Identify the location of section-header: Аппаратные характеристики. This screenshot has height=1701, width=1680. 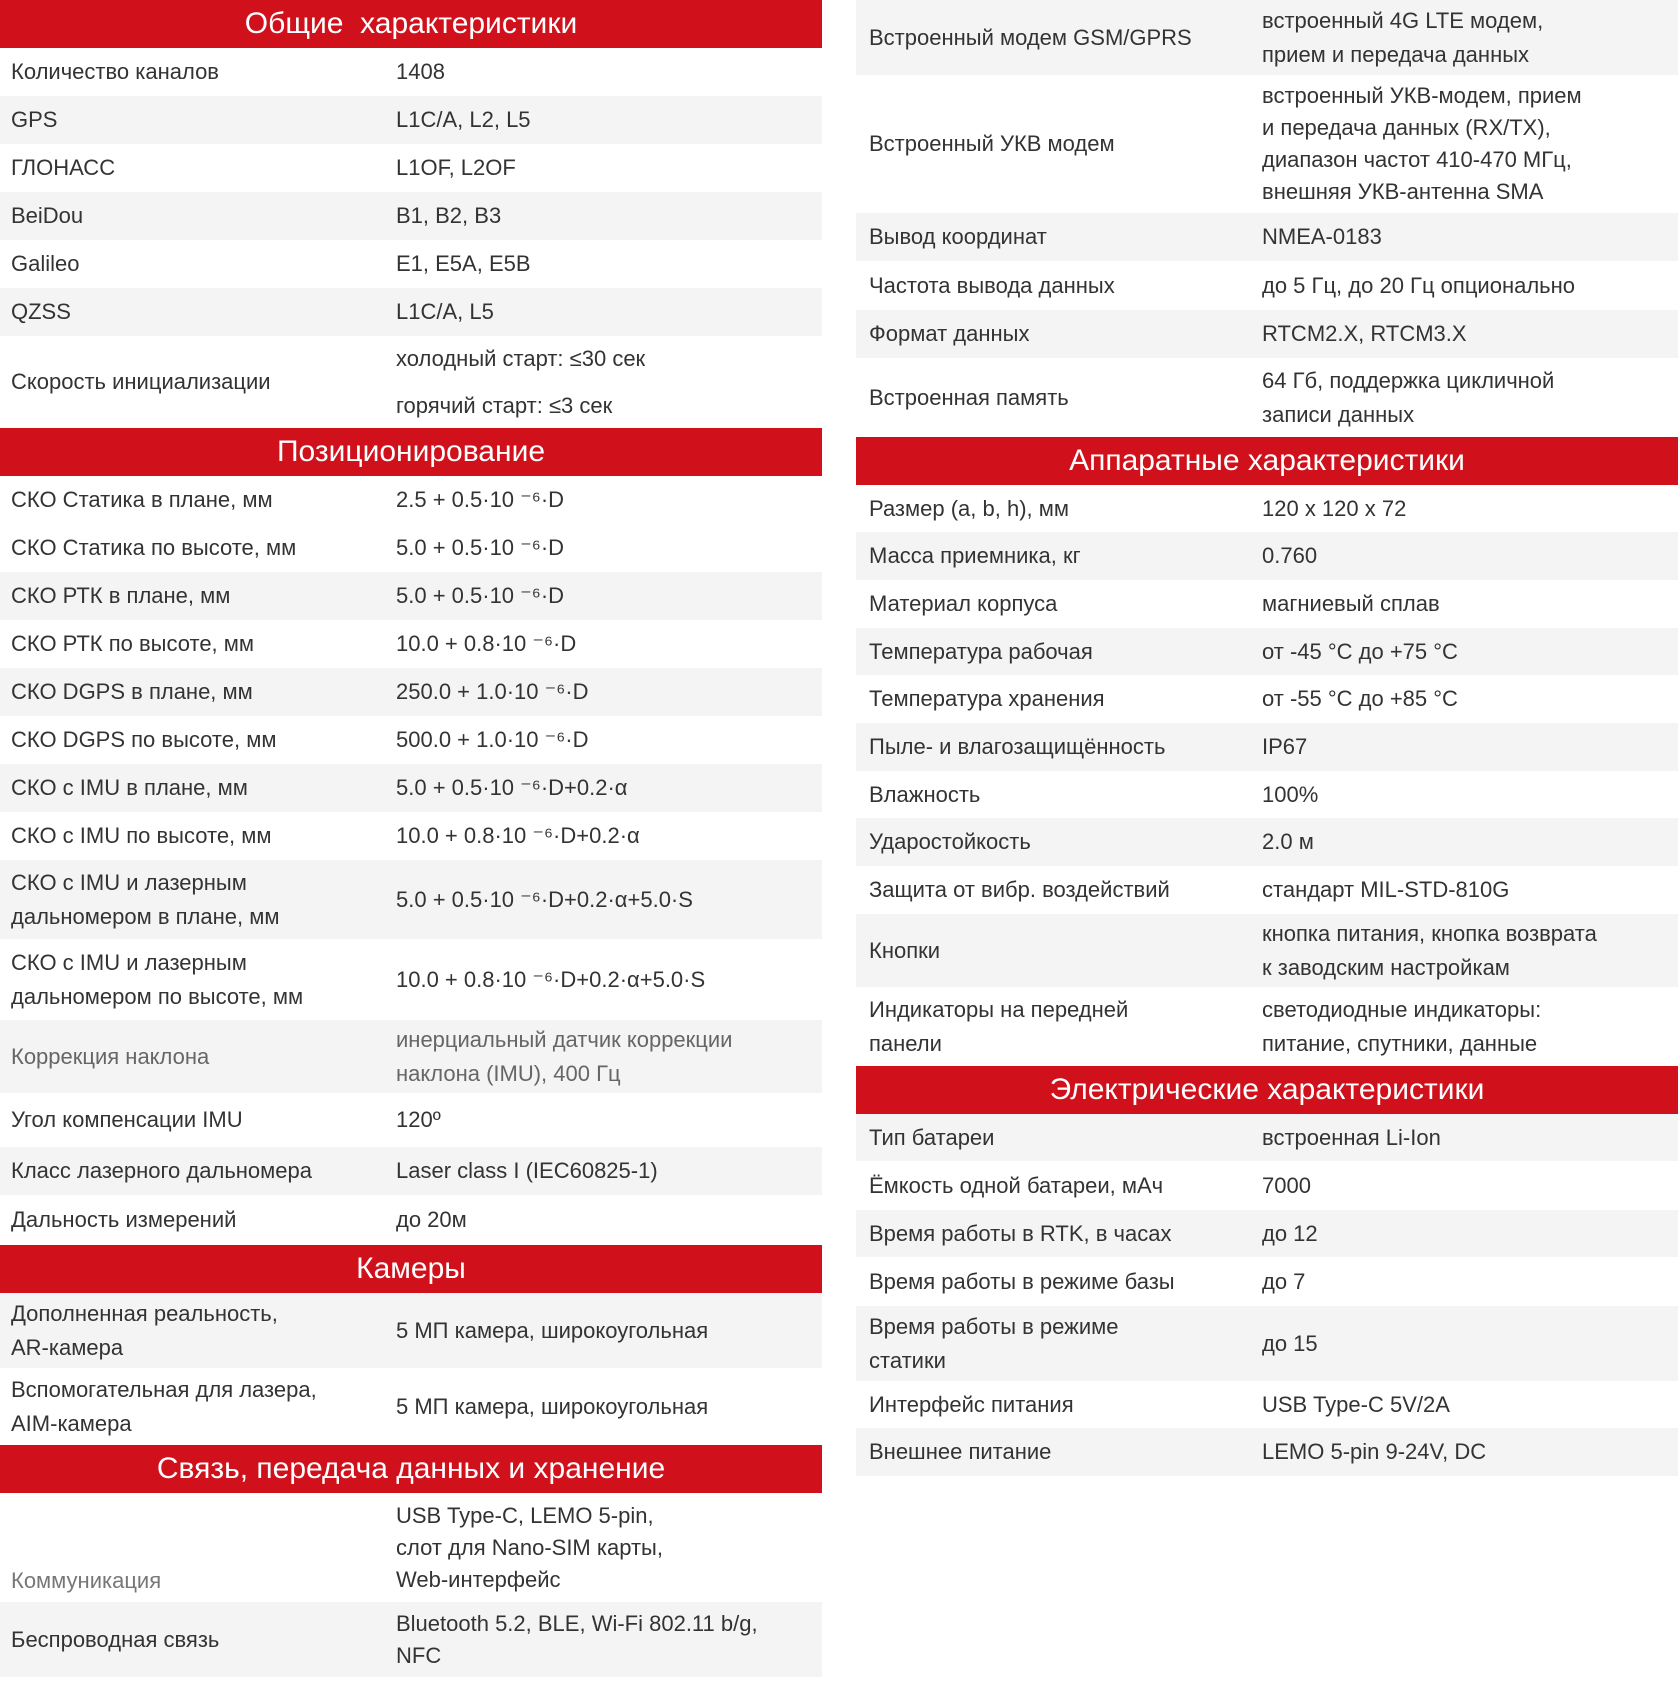
(1267, 461).